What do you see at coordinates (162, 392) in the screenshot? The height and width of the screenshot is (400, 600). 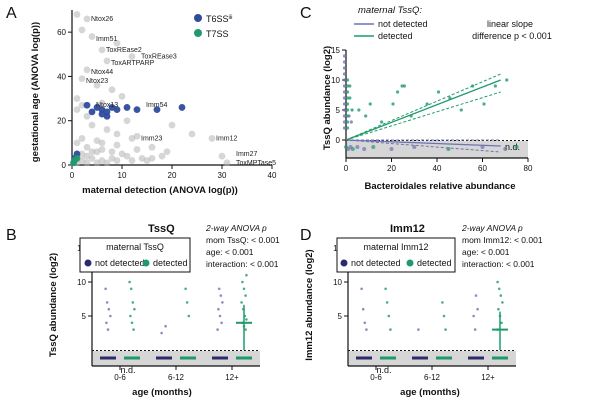 I see `panel-b-xlabel: age (months)` at bounding box center [162, 392].